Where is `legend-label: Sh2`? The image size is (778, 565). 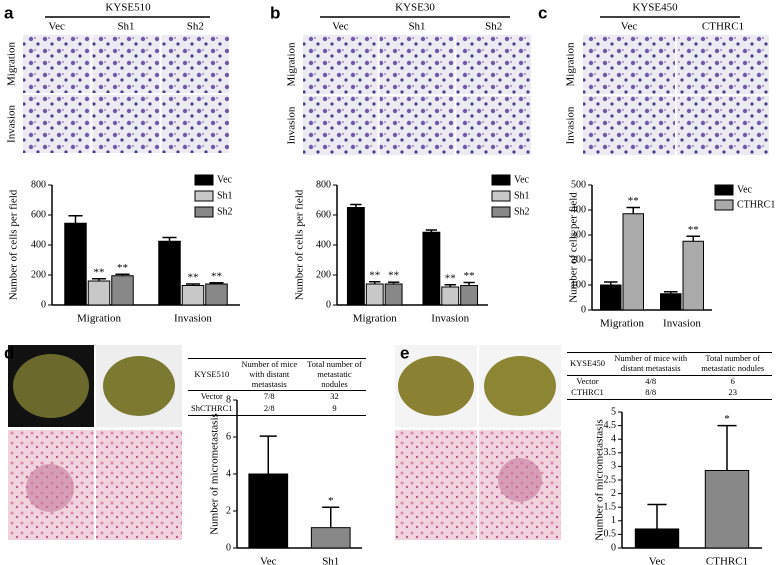 legend-label: Sh2 is located at coordinates (225, 211).